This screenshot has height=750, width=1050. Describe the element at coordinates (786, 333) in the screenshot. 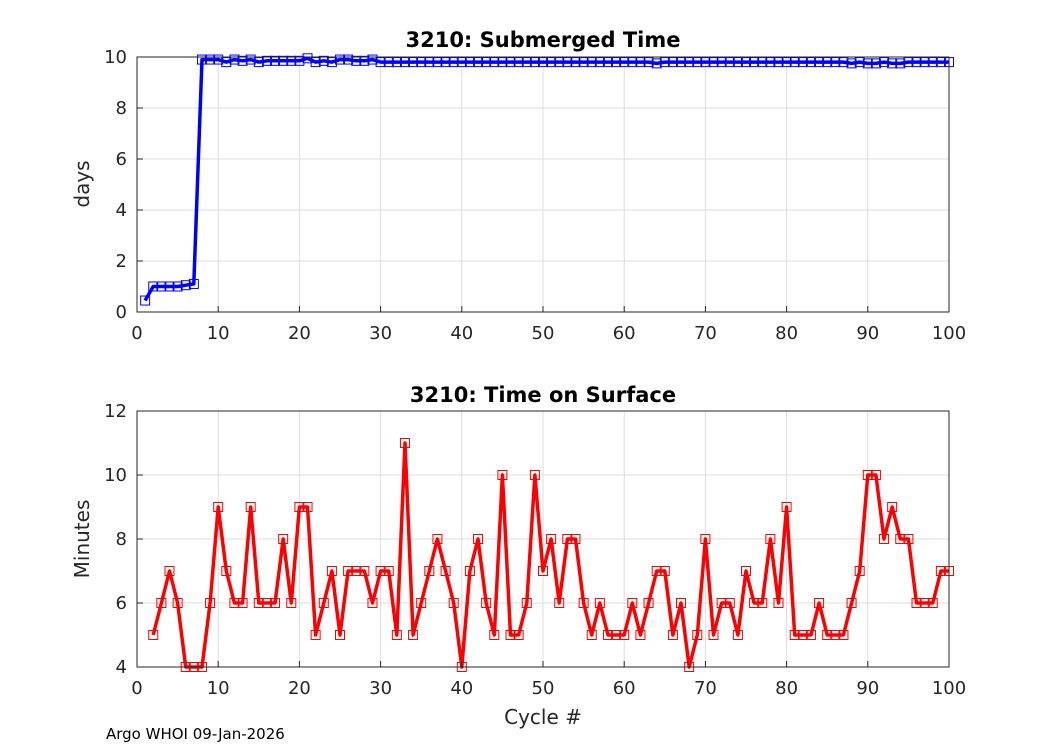

I see `top-xtick-label: 80` at that location.